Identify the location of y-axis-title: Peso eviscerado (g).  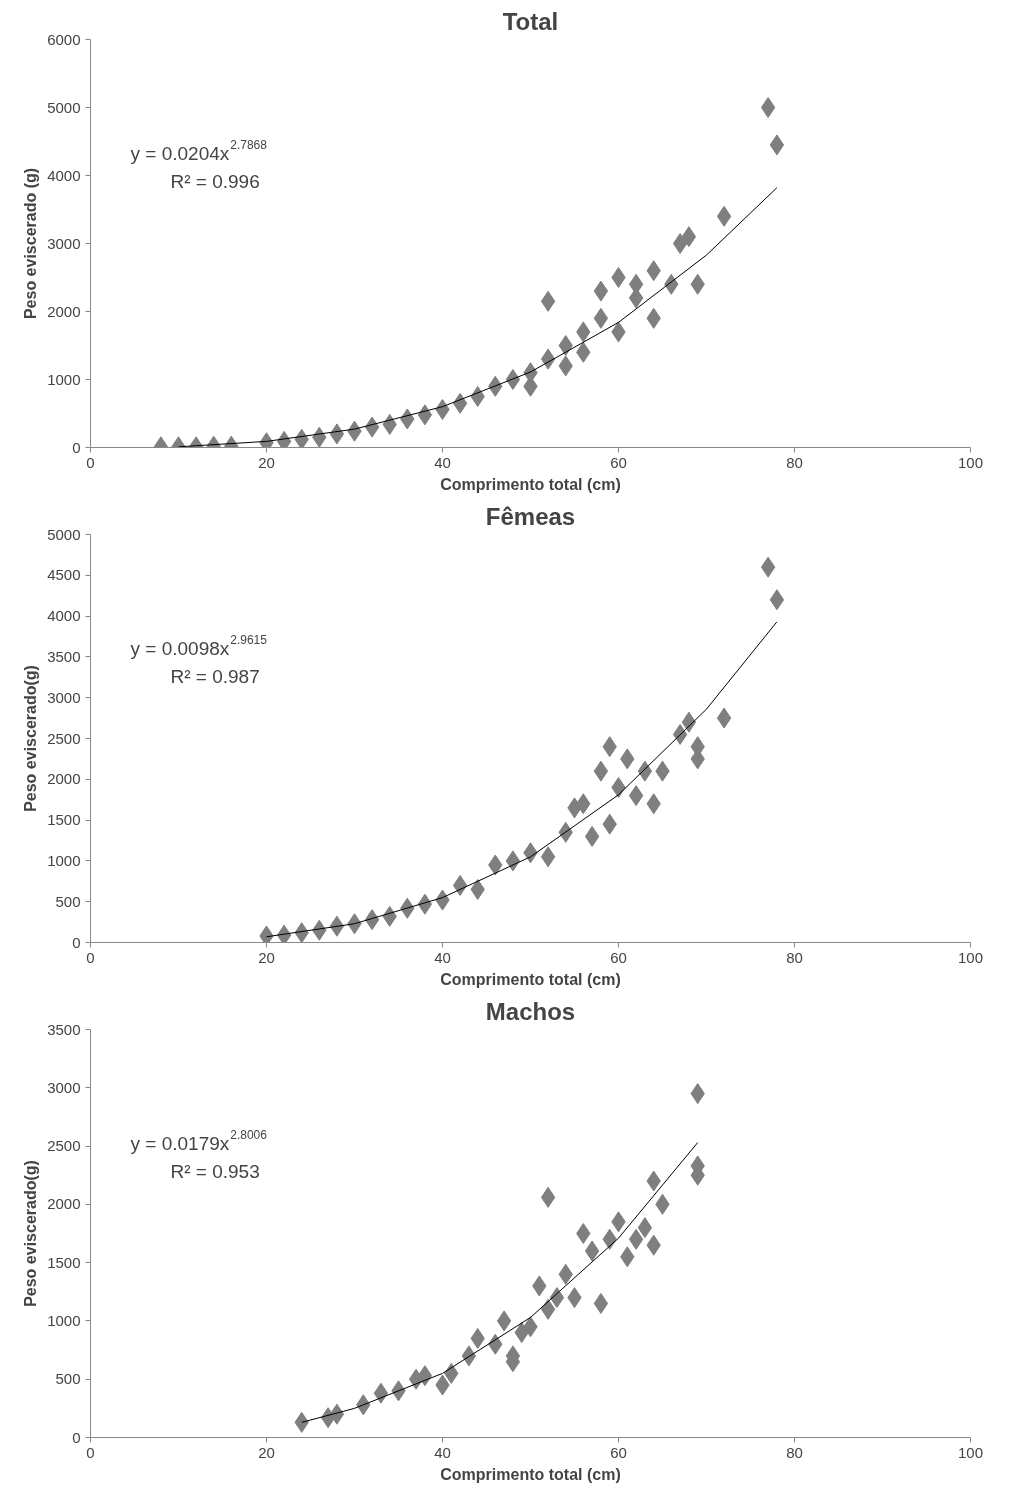
(31, 243).